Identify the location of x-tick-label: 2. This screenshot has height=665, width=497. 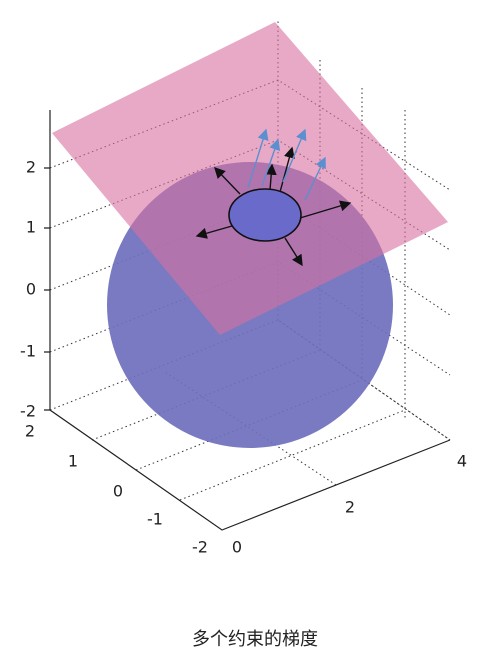
(350, 507).